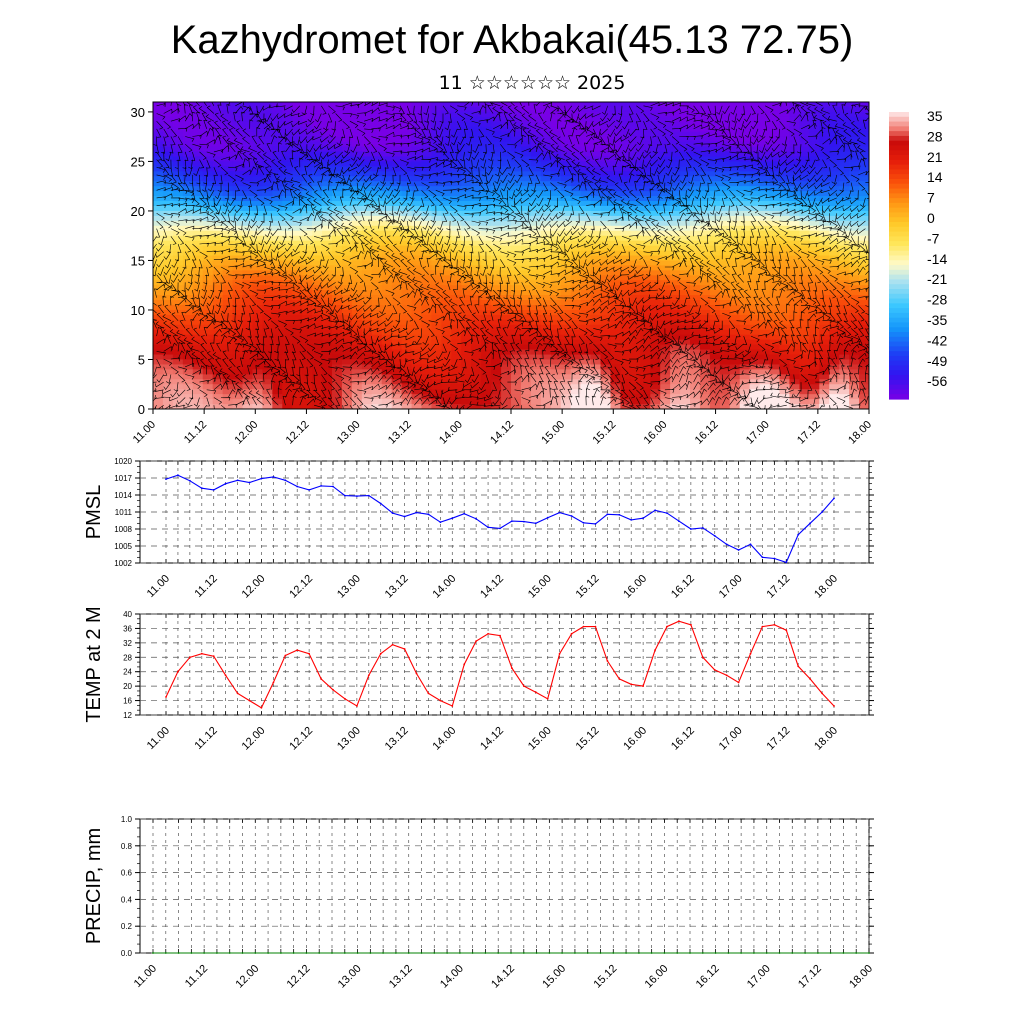 This screenshot has height=1024, width=1024. Describe the element at coordinates (918, 254) in the screenshot. I see `colorbar: 35 28 21 14 7 0 -7 -14 -21 -28 -35 -42 -49 -56` at that location.